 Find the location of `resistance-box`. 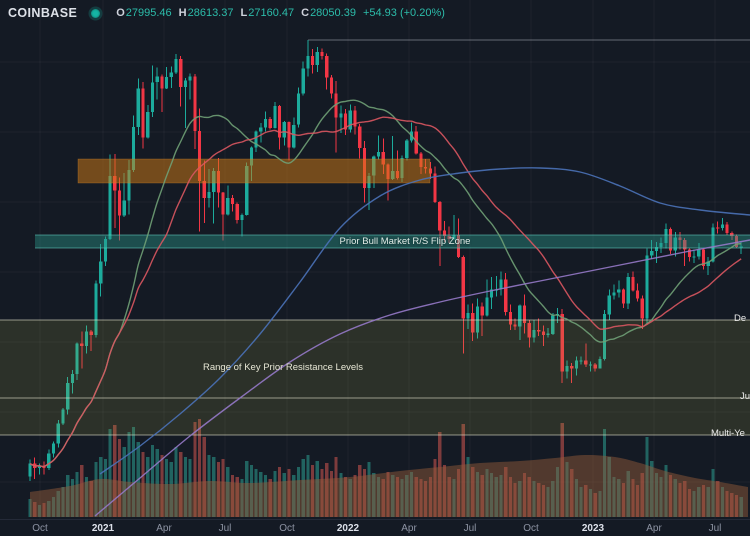

resistance-box is located at coordinates (254, 171).